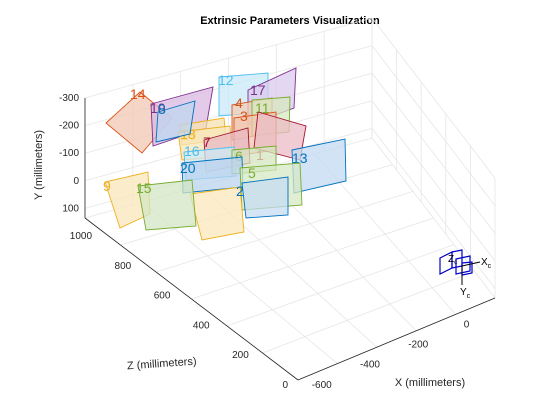 This screenshot has width=560, height=420. I want to click on plane-20-label: 20, so click(188, 168).